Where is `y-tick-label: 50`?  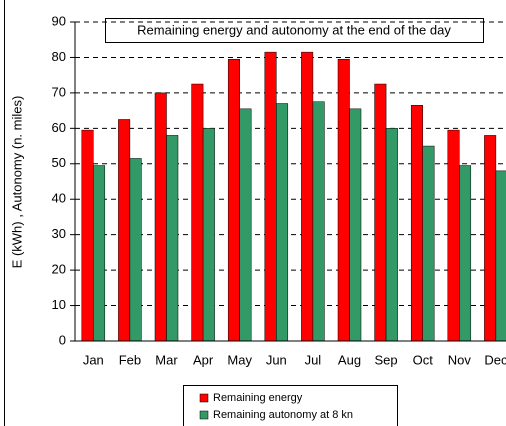
y-tick-label: 50 is located at coordinates (59, 162).